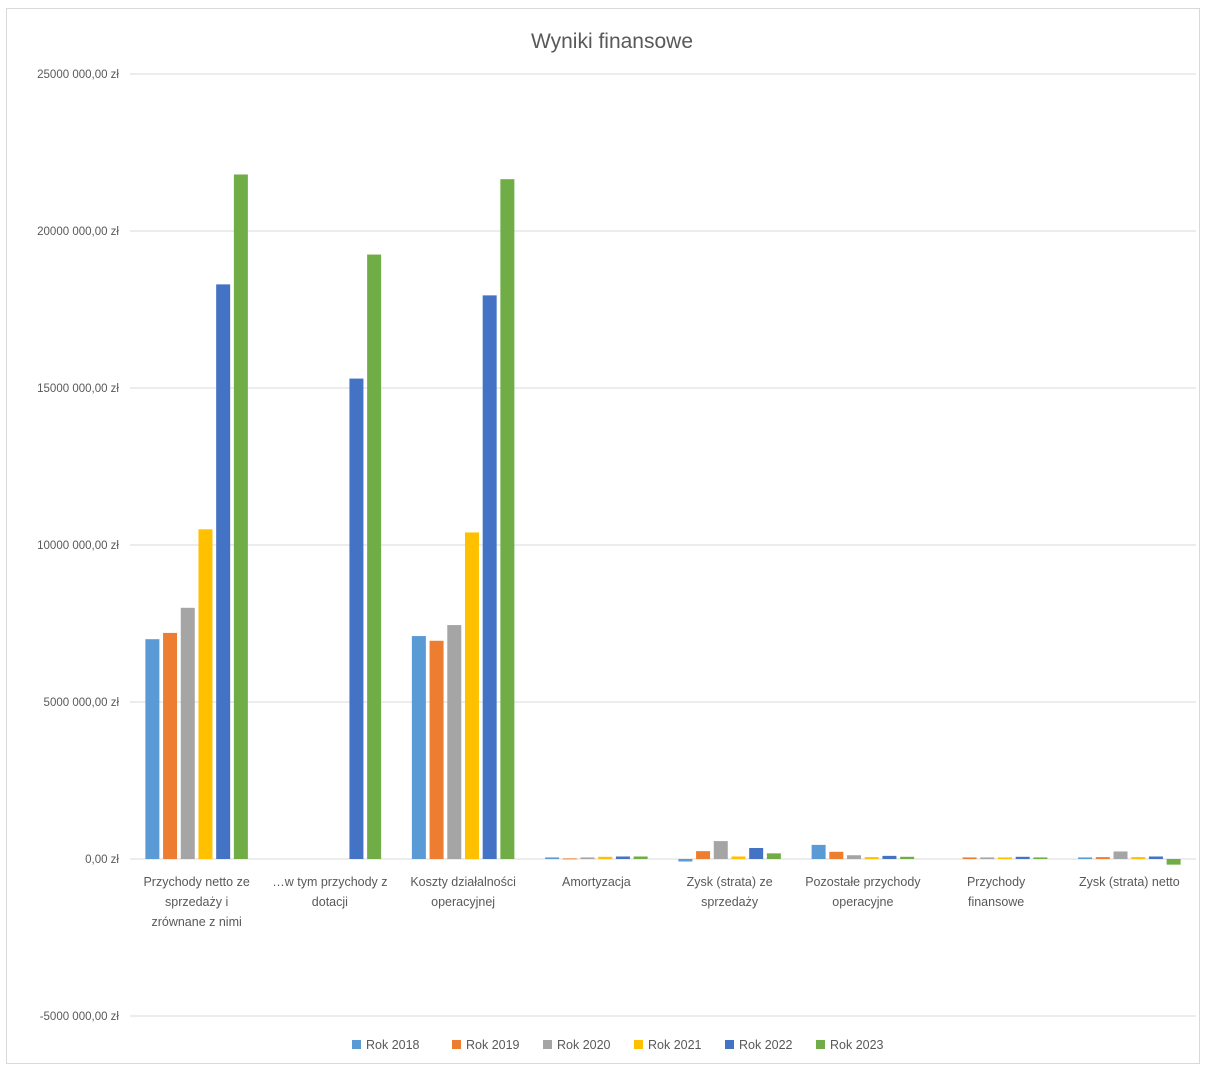 The width and height of the screenshot is (1206, 1068). Describe the element at coordinates (78, 389) in the screenshot. I see `y-tick-label: 15000 000,00 zł` at that location.